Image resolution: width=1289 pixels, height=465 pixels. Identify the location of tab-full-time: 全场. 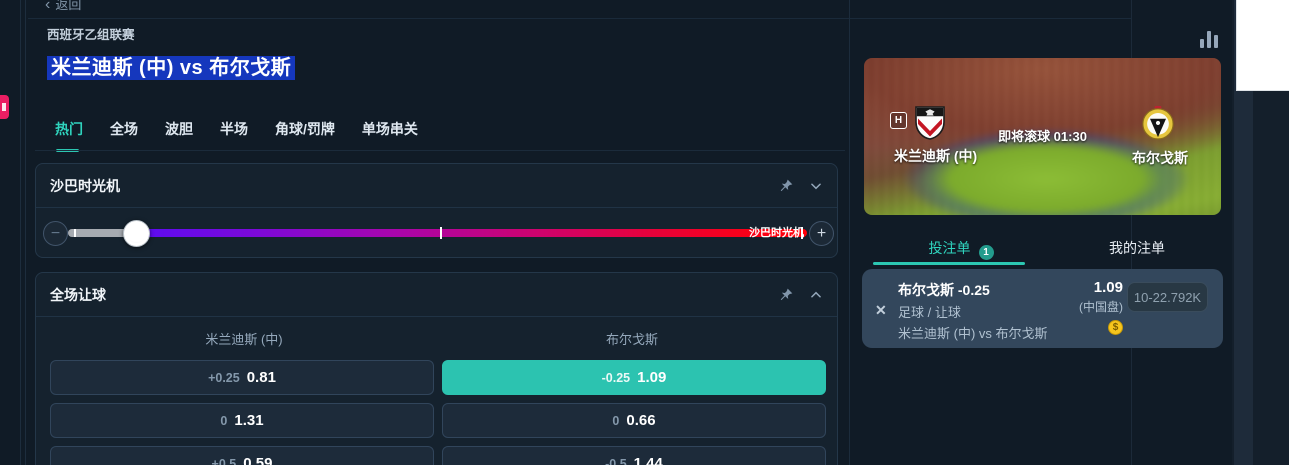
(124, 129).